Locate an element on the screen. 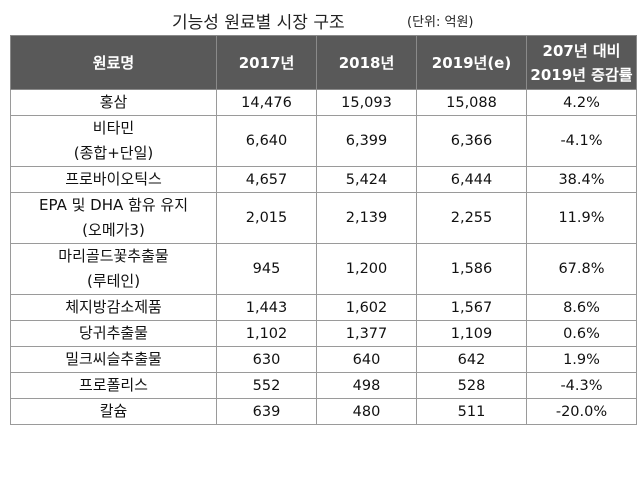  table-row: 마리골드꽃추출물 (루테인) 945 1,200 1,586 67.8% is located at coordinates (323, 269).